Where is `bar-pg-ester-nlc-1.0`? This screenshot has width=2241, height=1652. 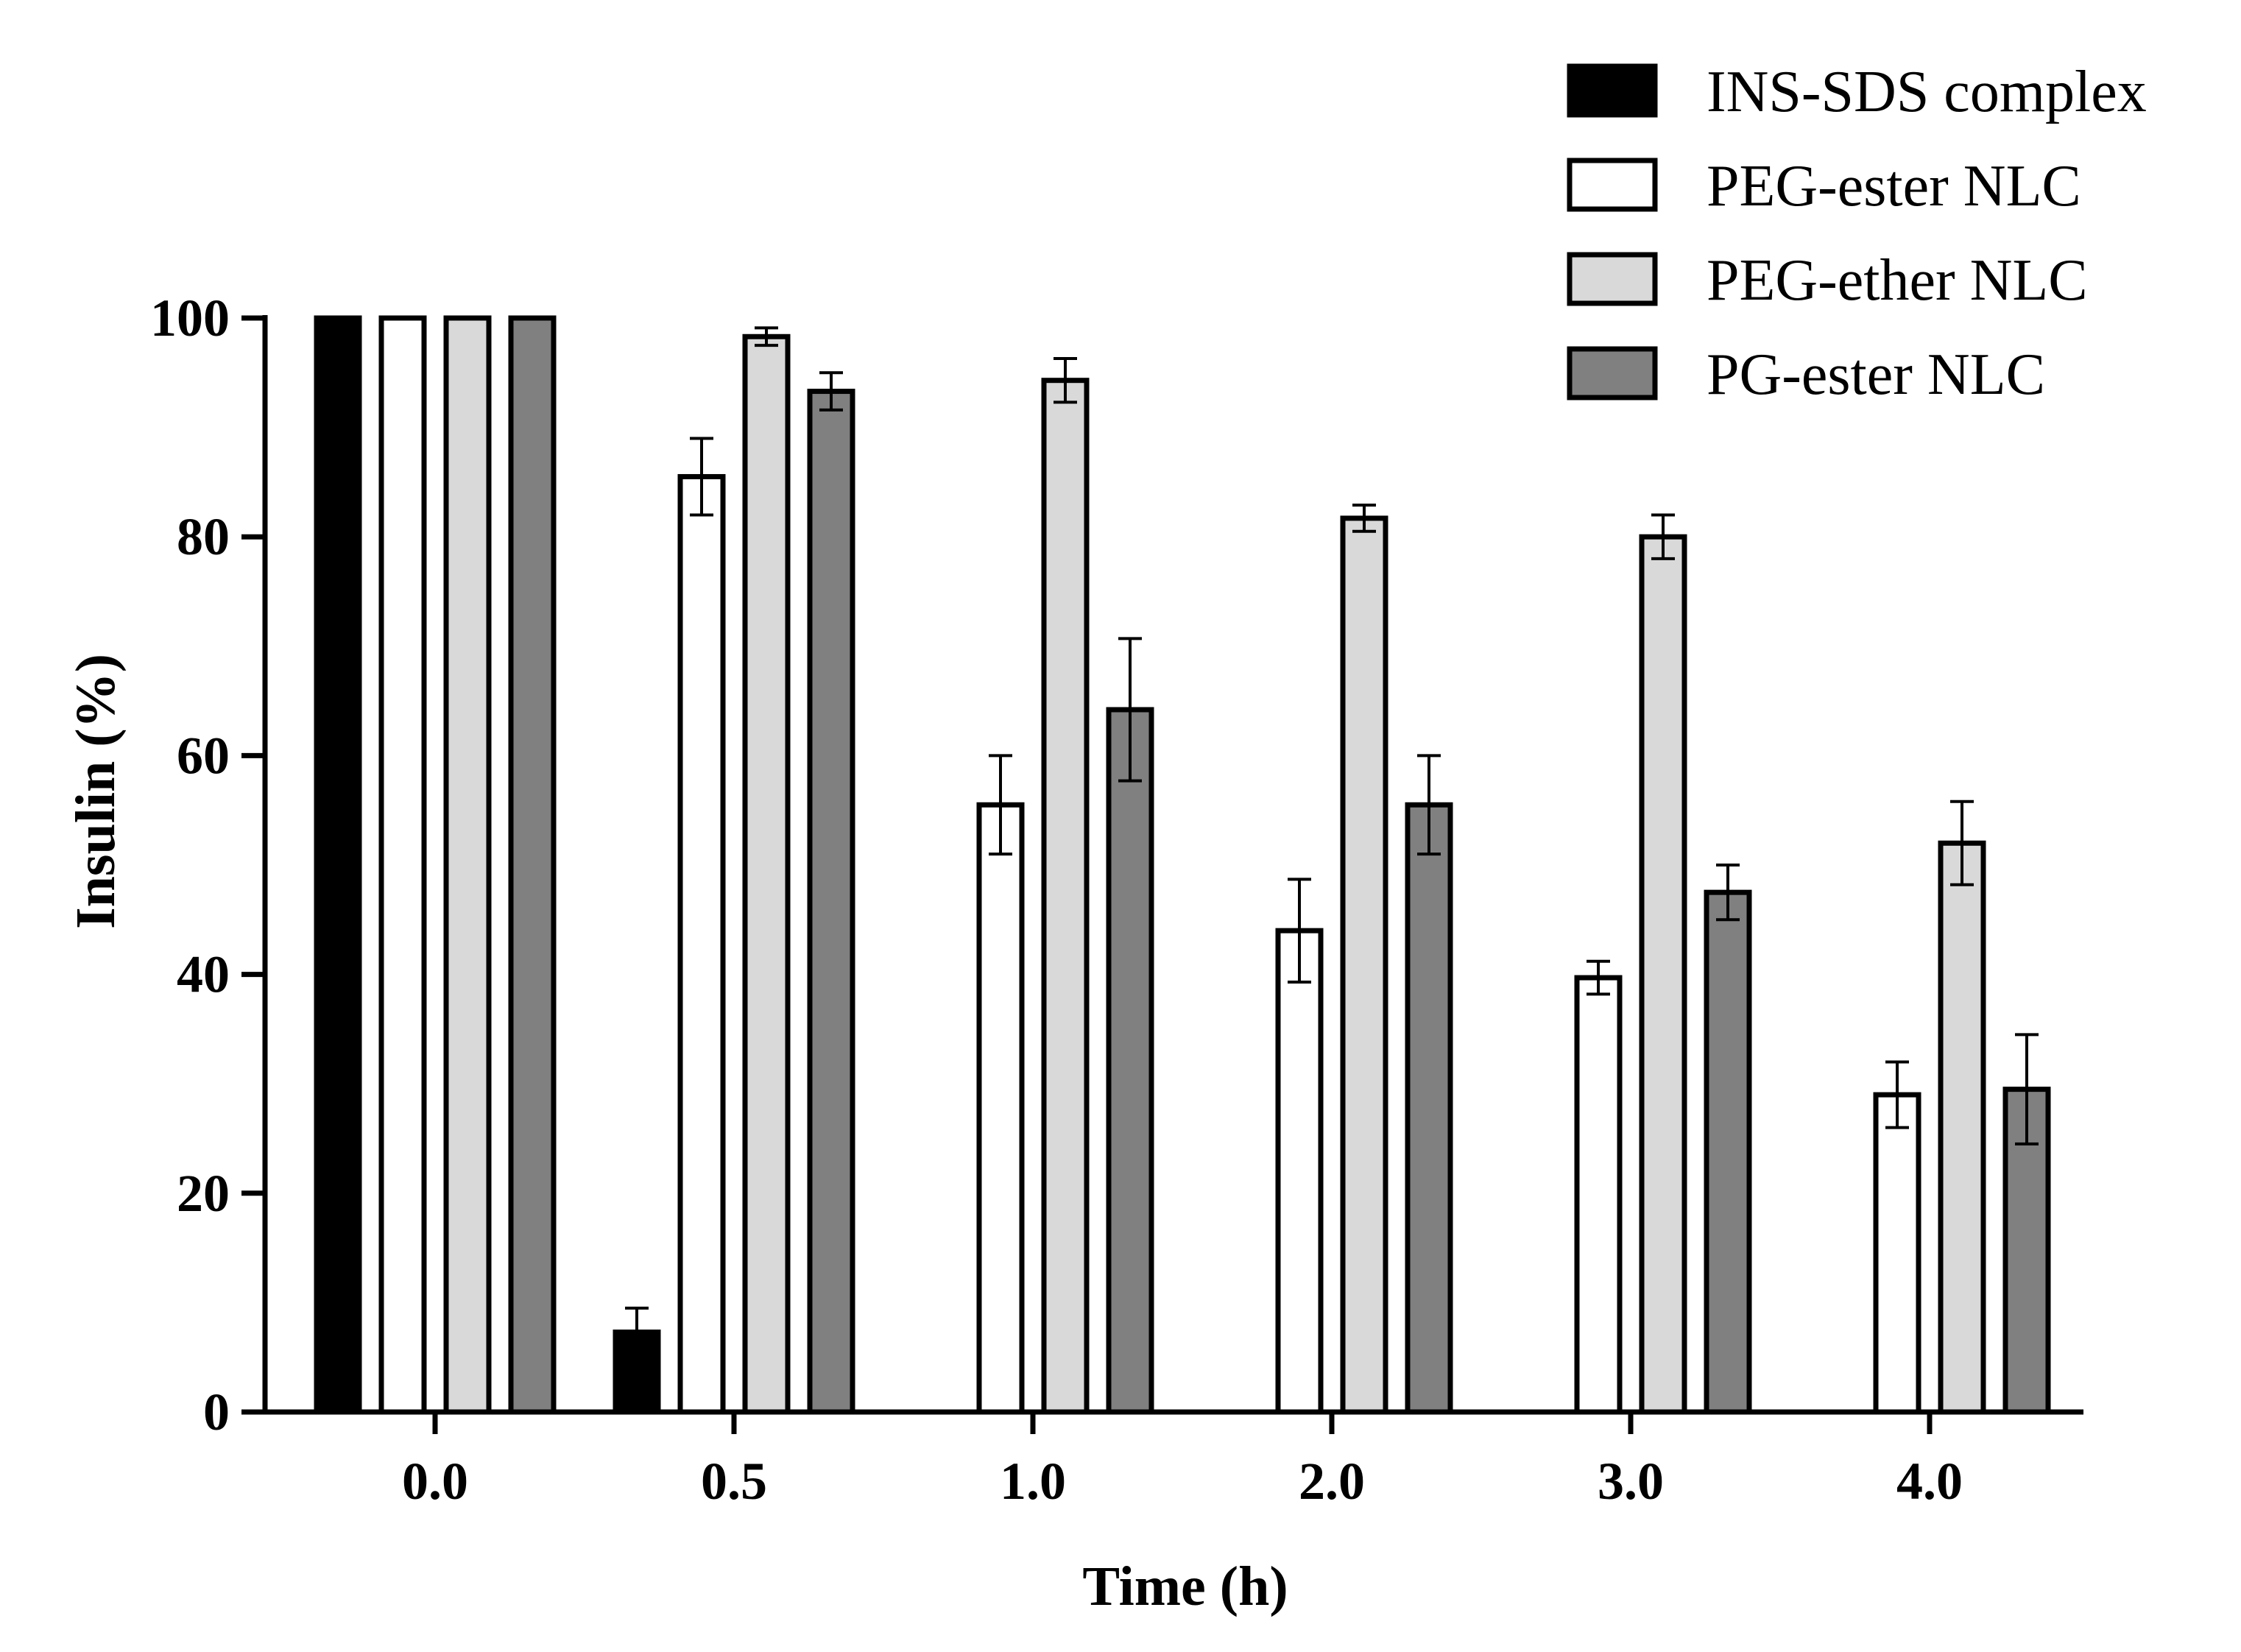
bar-pg-ester-nlc-1.0 is located at coordinates (1130, 1061).